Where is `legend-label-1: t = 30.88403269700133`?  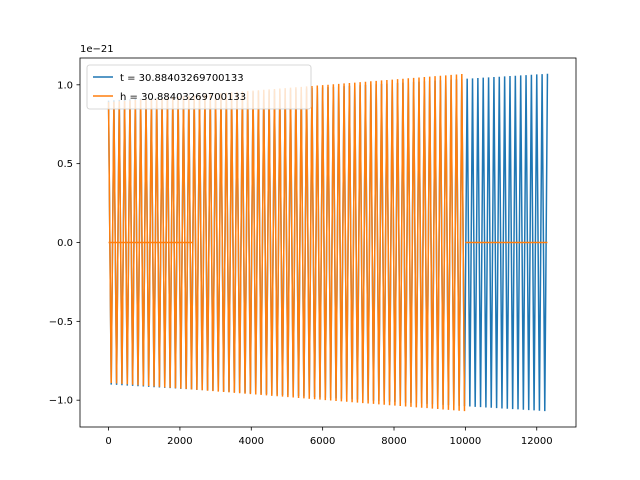 legend-label-1: t = 30.88403269700133 is located at coordinates (182, 78).